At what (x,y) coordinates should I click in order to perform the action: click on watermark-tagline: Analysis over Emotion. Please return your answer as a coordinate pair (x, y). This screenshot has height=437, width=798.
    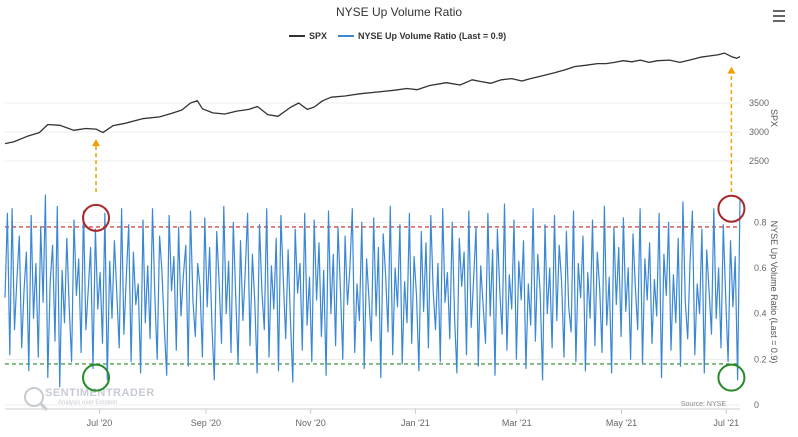
    Looking at the image, I should click on (87, 403).